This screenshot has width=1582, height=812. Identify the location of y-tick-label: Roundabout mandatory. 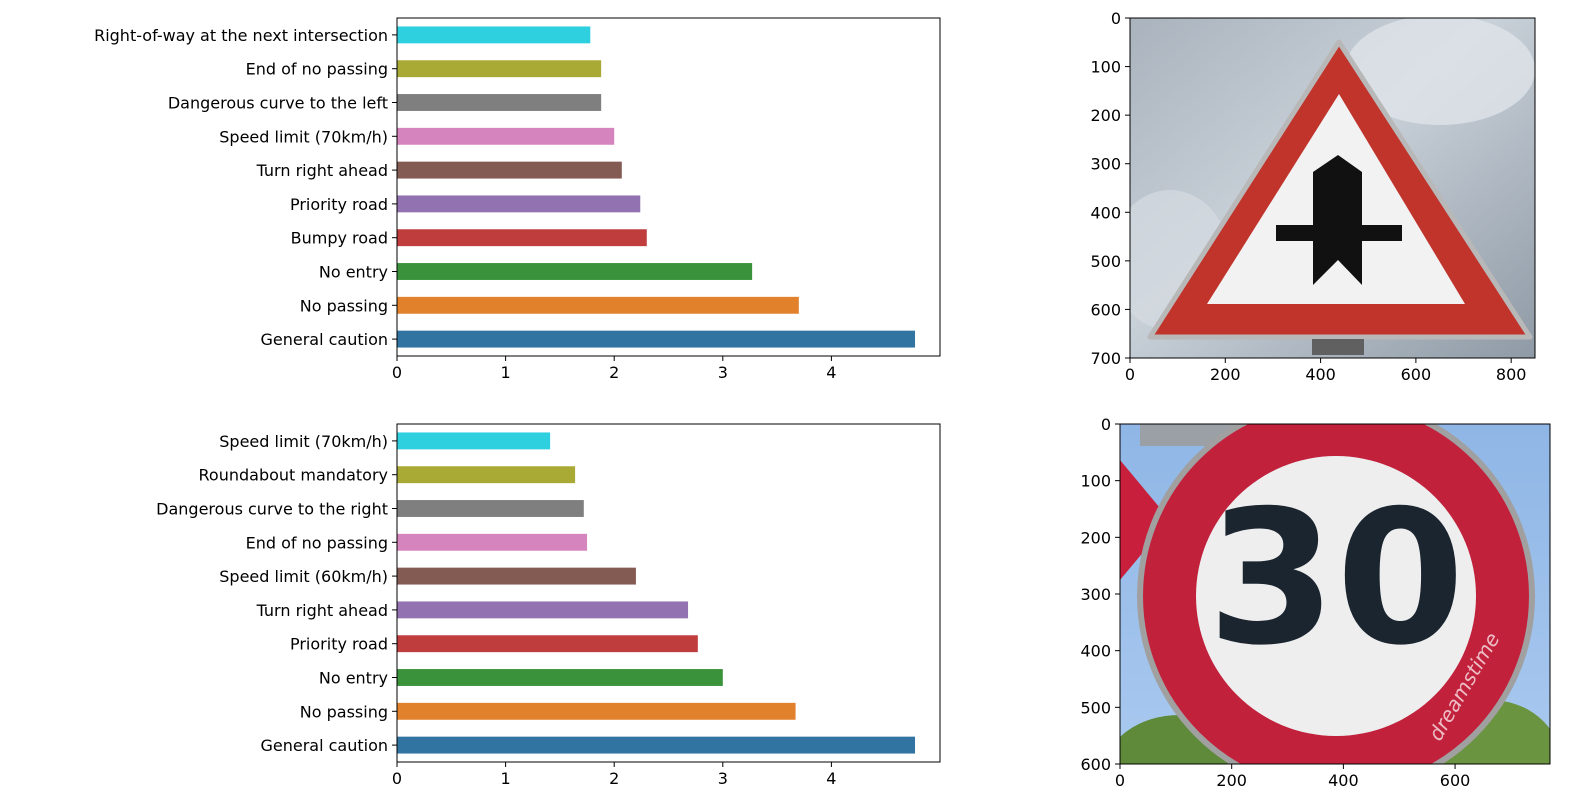
(293, 475).